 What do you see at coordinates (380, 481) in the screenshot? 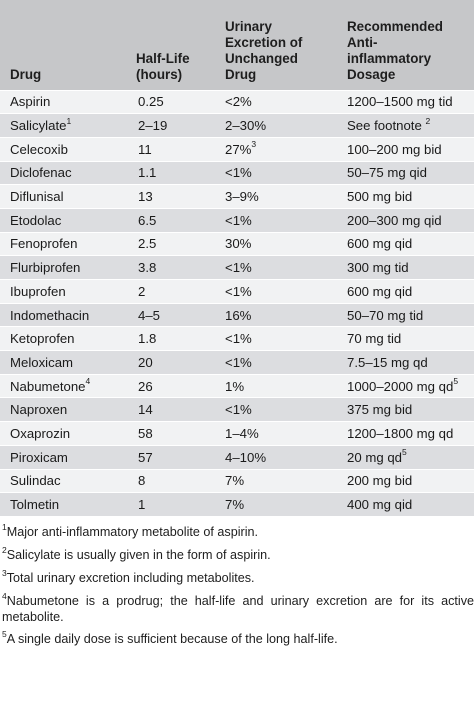
I see `cell-dosage-text: 200 mg bid` at bounding box center [380, 481].